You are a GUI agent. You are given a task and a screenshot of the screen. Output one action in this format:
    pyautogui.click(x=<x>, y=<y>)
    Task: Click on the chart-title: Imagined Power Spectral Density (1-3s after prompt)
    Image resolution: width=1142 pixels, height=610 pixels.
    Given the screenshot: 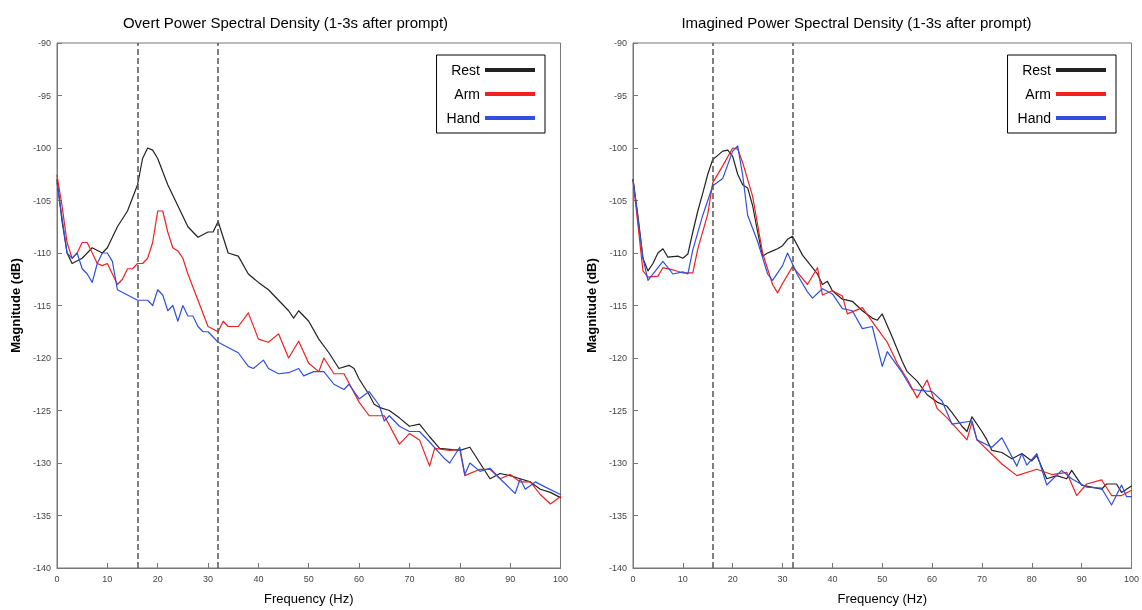 What is the action you would take?
    pyautogui.click(x=856, y=22)
    